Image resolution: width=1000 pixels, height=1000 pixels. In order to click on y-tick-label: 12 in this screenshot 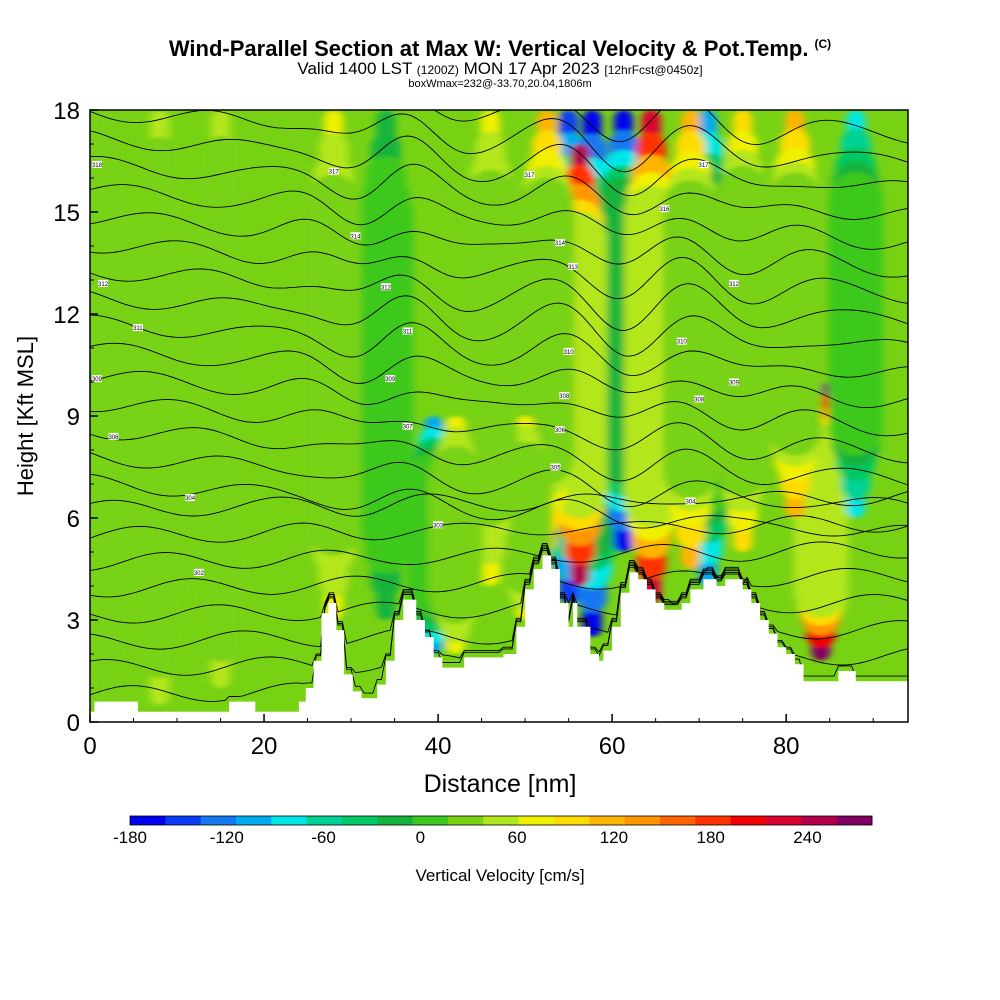, I will do `click(66, 315)`.